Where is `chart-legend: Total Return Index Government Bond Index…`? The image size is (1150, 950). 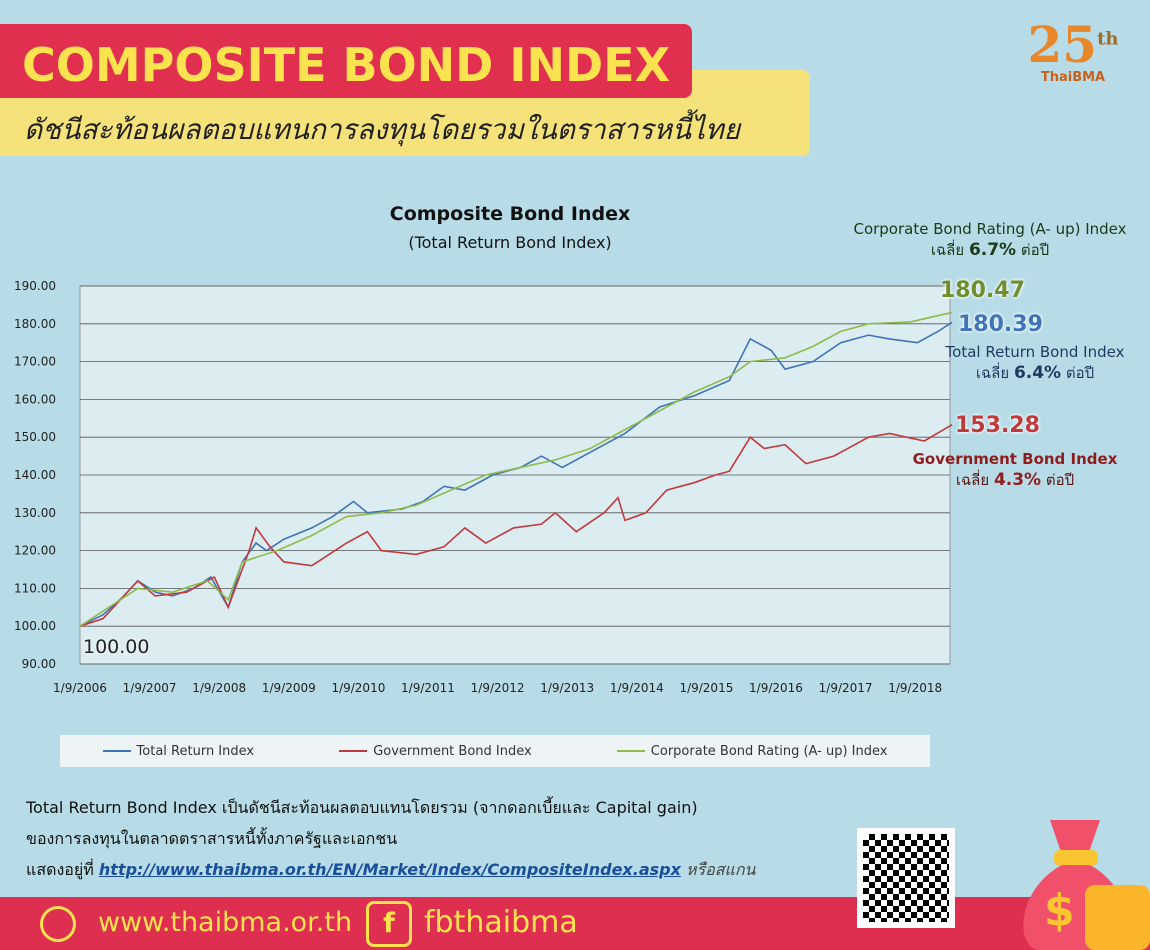 chart-legend: Total Return Index Government Bond Index… is located at coordinates (495, 751).